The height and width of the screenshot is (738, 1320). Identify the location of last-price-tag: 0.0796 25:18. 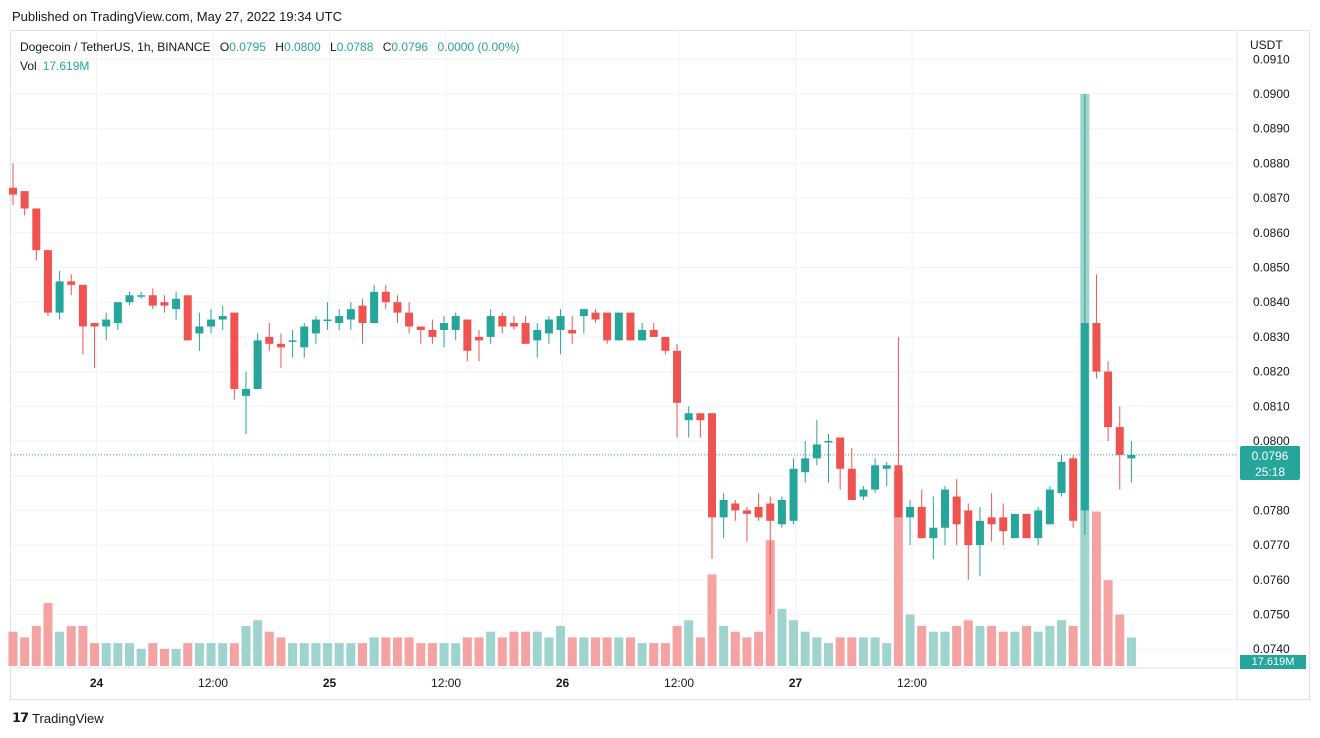
(1270, 463).